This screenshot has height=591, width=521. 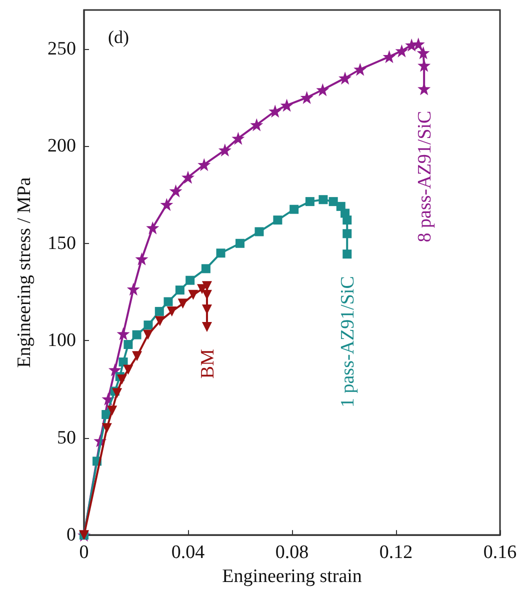 I want to click on y-tick-label: 200, so click(x=62, y=146).